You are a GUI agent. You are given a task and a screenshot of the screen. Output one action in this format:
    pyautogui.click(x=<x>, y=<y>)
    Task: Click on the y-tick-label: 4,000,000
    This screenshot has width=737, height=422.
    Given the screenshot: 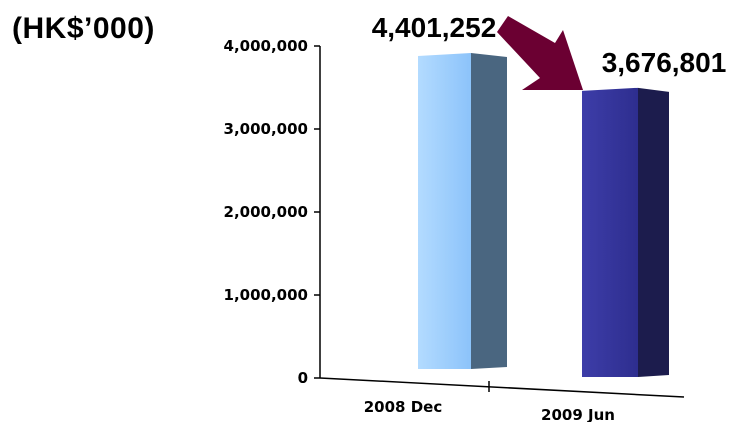 What is the action you would take?
    pyautogui.click(x=266, y=46)
    